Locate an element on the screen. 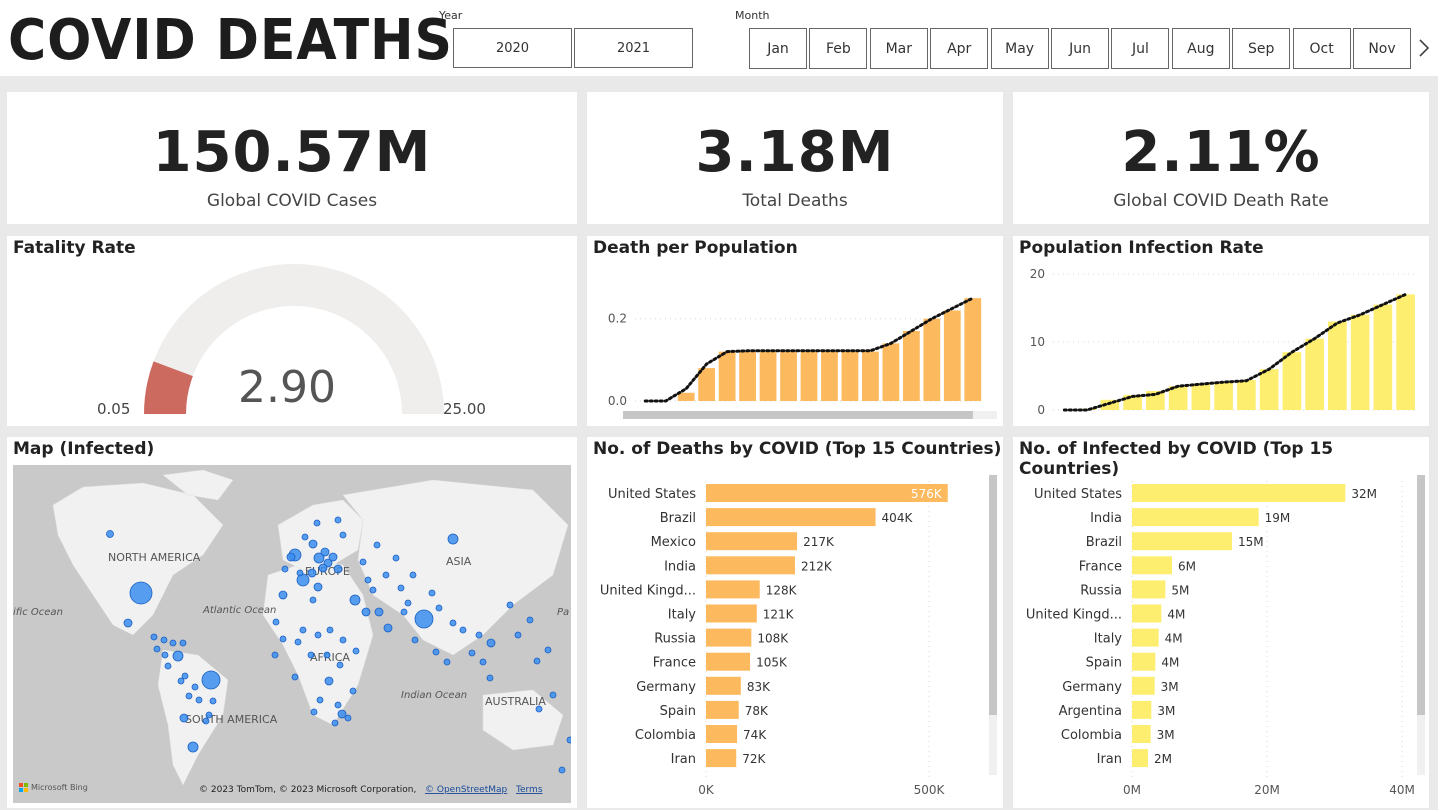 The width and height of the screenshot is (1438, 810). x-tick-label: 0K is located at coordinates (706, 790).